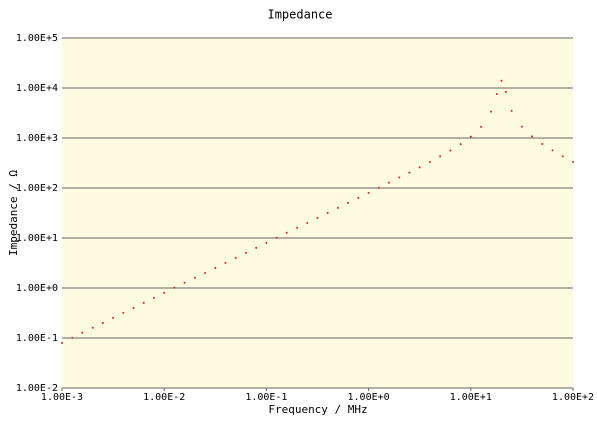 The height and width of the screenshot is (423, 597). Describe the element at coordinates (317, 409) in the screenshot. I see `x-axis-label: Frequency / MHz` at that location.